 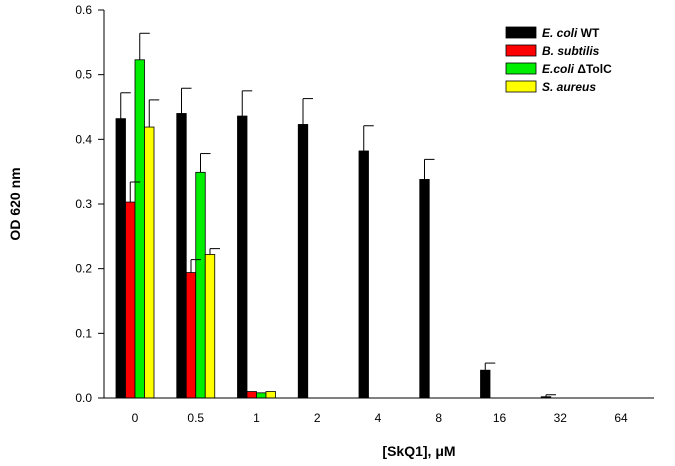 I want to click on legend-label-3: S. aureus, so click(x=569, y=87).